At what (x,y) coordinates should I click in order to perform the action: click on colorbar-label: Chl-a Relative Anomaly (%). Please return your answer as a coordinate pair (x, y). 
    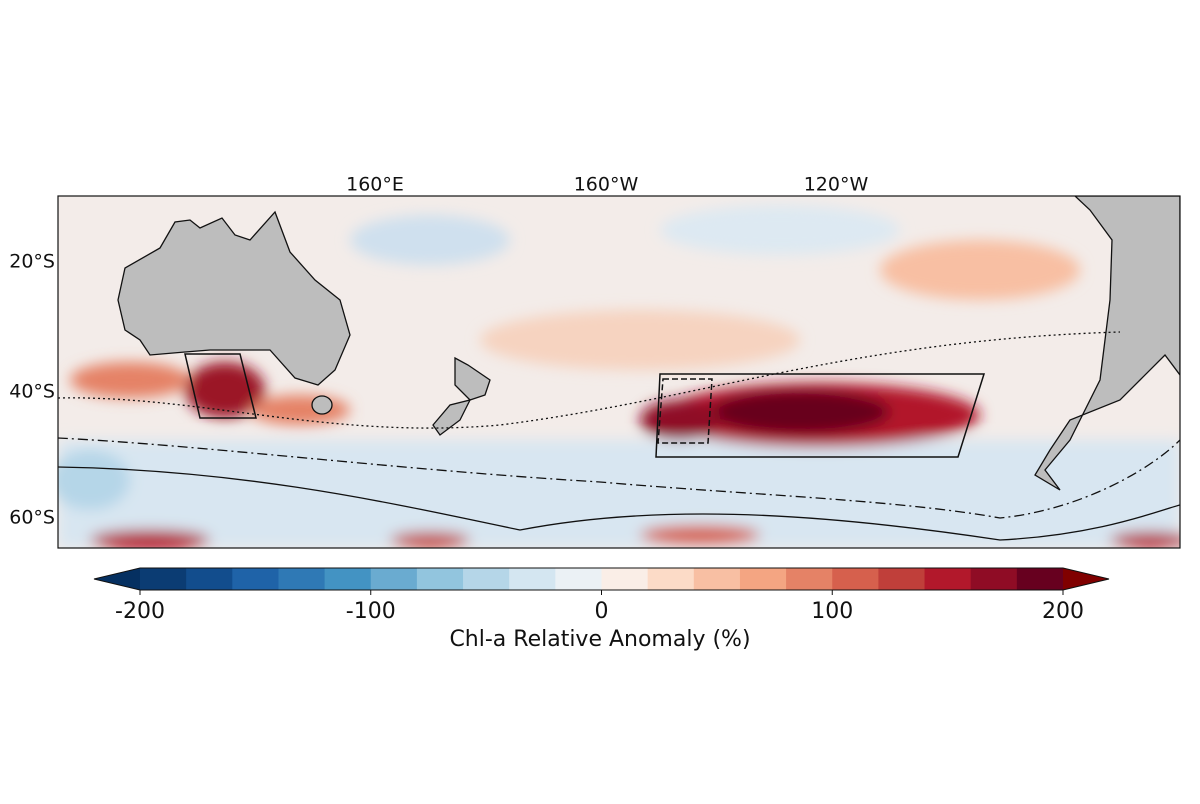
    Looking at the image, I should click on (599, 639).